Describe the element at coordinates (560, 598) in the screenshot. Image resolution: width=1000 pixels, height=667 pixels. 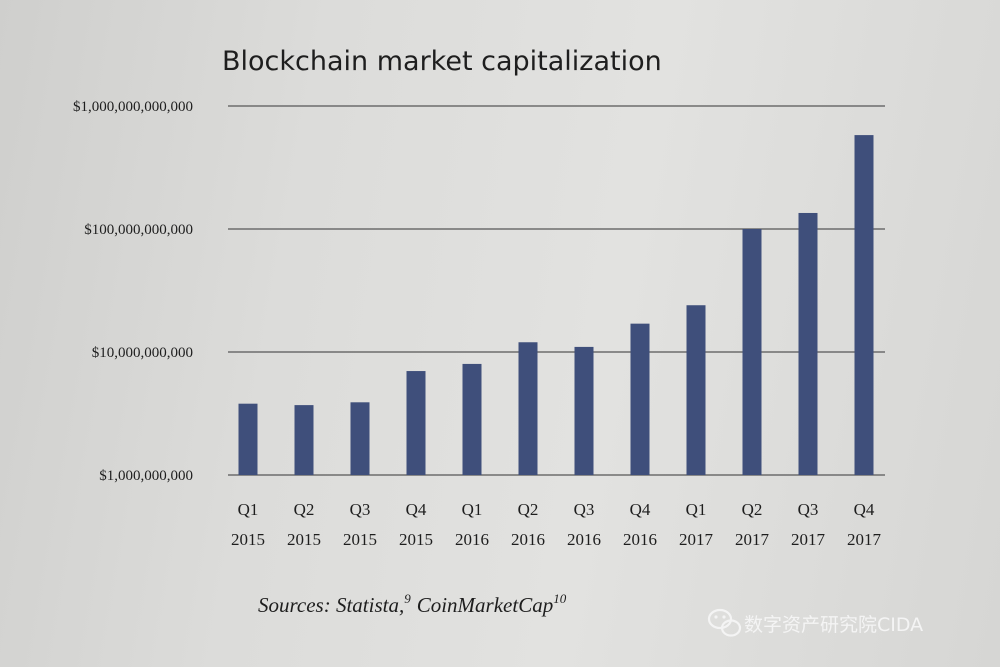
I see `source-ref-10: 10` at that location.